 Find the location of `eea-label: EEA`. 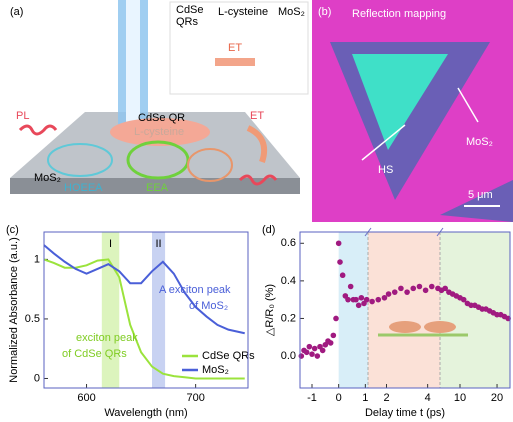

eea-label: EEA is located at coordinates (157, 188).